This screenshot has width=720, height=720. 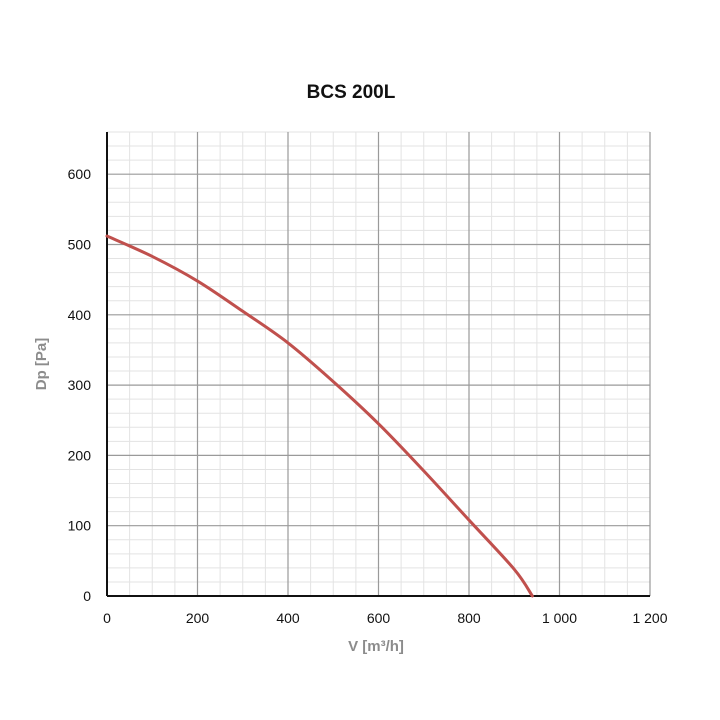 What do you see at coordinates (80, 526) in the screenshot?
I see `y-tick-label: 100` at bounding box center [80, 526].